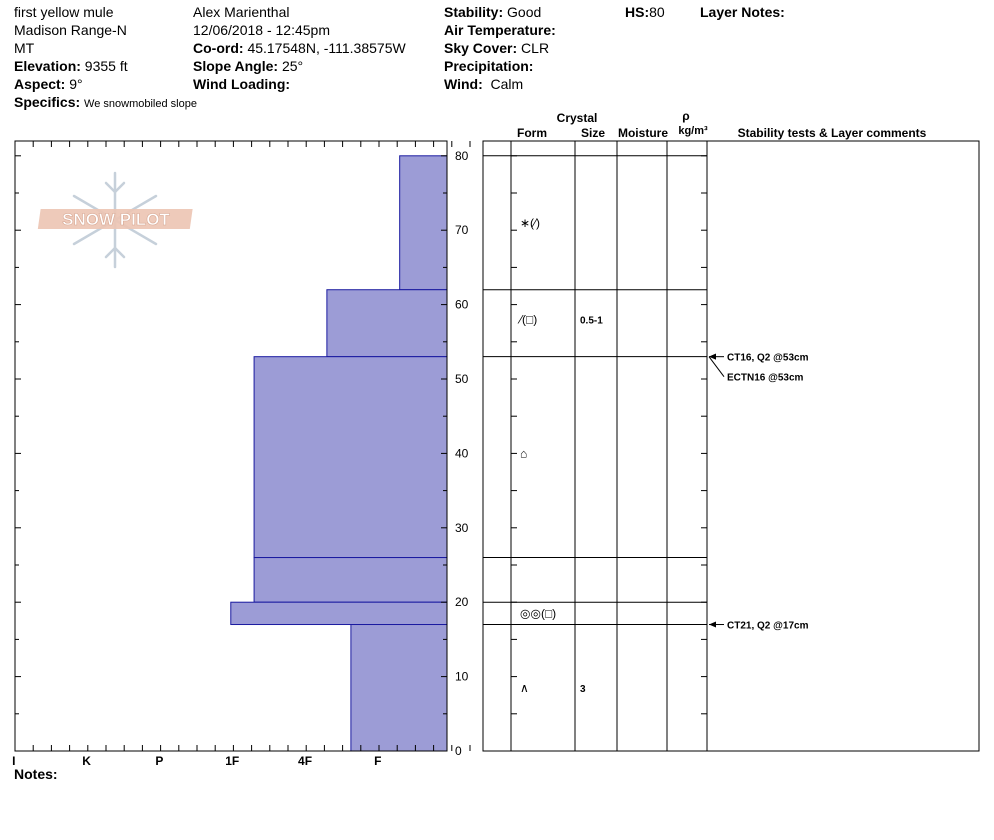 The width and height of the screenshot is (994, 840). I want to click on state-name: MT, so click(24, 48).